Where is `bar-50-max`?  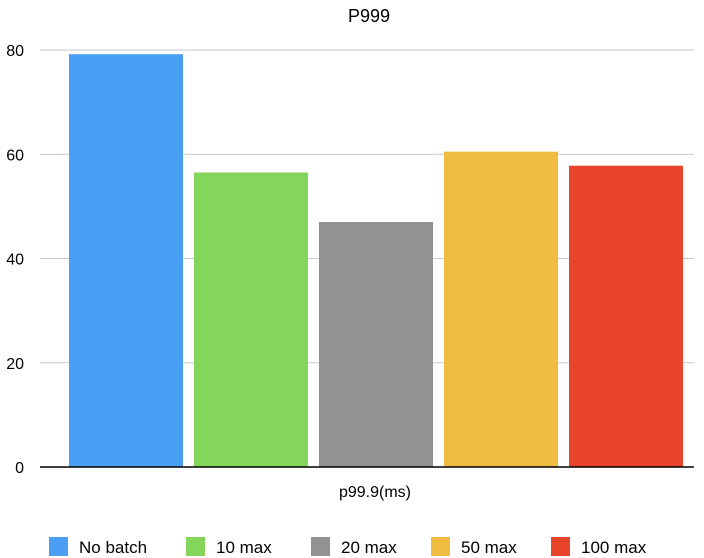 bar-50-max is located at coordinates (501, 309).